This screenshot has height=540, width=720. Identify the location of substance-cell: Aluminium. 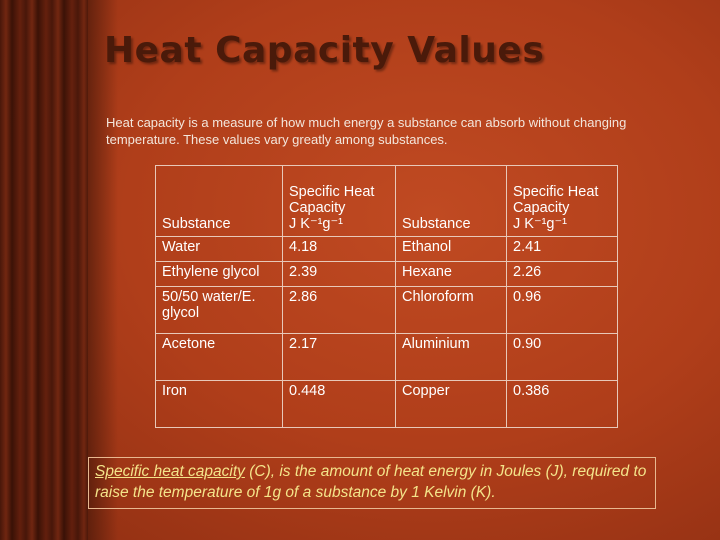
(451, 357).